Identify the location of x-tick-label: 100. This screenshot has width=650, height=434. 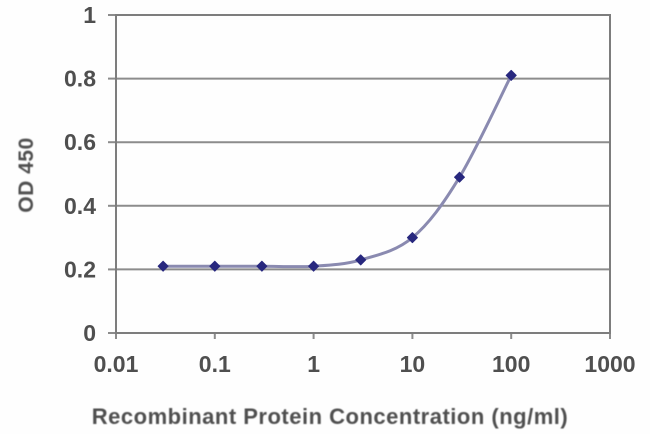
(511, 364).